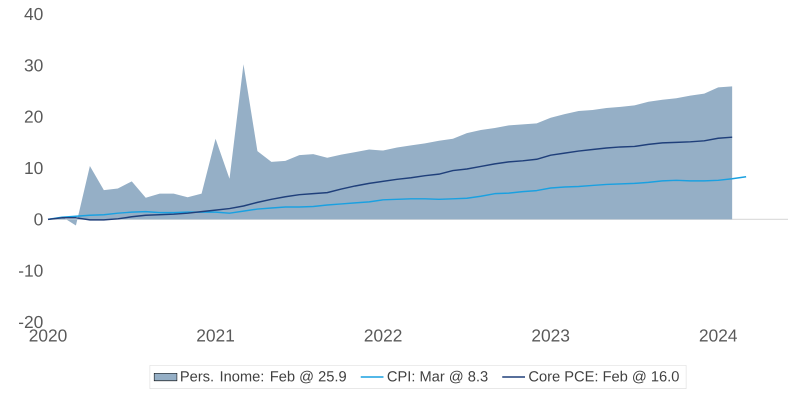  I want to click on legend-label: CPI: Mar @ 8.3, so click(438, 377).